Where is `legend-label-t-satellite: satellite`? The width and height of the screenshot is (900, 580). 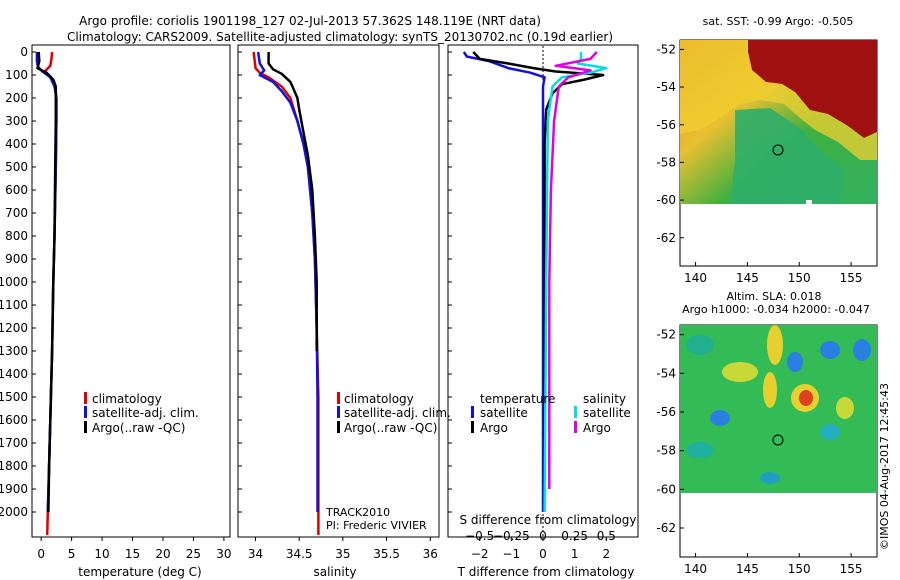
legend-label-t-satellite: satellite is located at coordinates (504, 413).